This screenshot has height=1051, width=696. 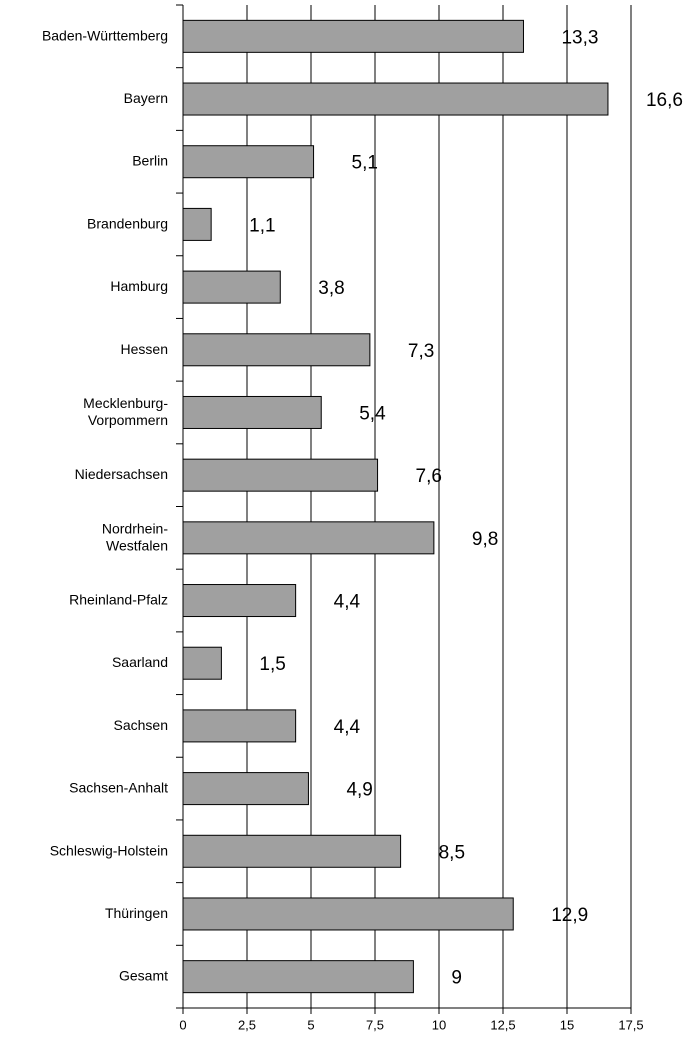 I want to click on y-tick-label: Sachsen, so click(x=141, y=725).